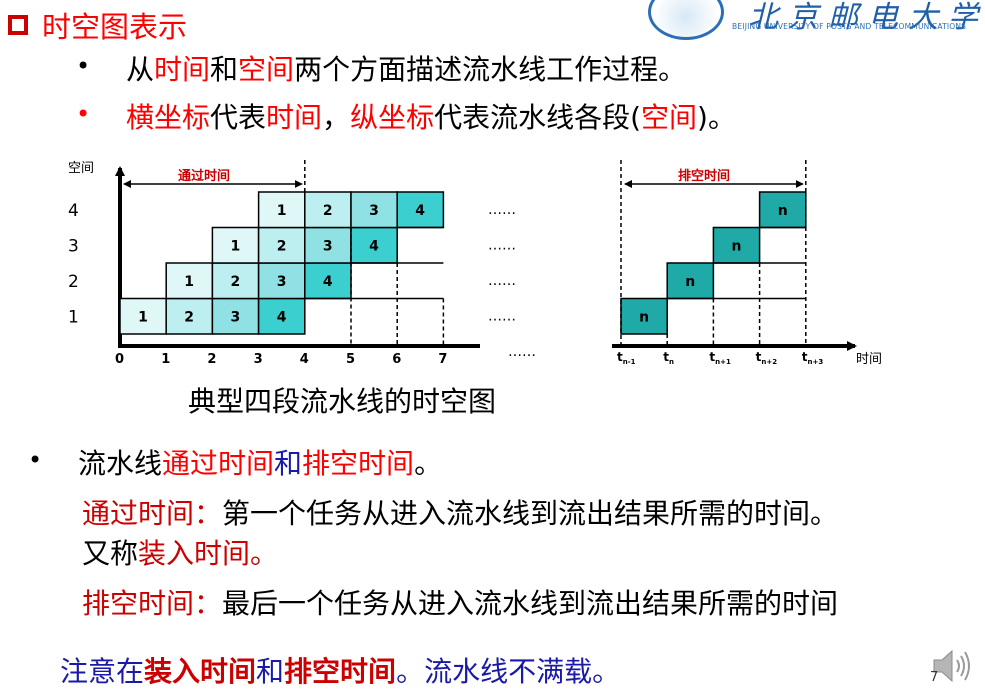 The width and height of the screenshot is (985, 694). I want to click on y-axis-label: 空间, so click(81, 168).